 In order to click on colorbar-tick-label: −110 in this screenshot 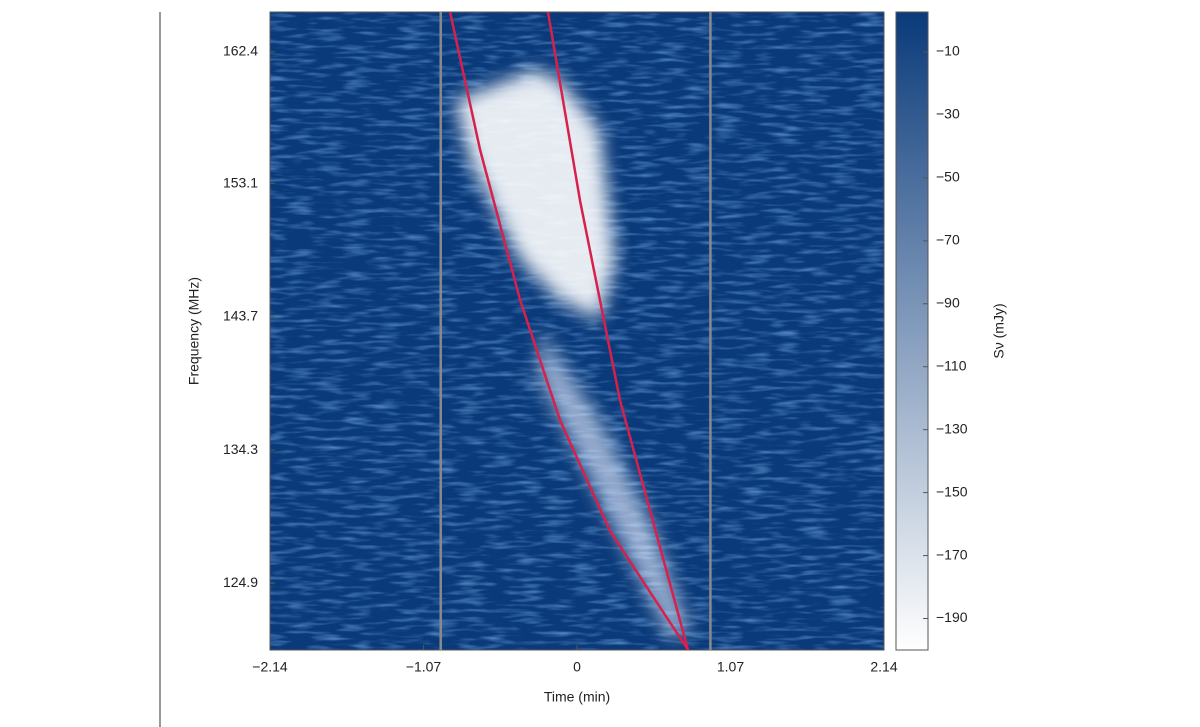, I will do `click(951, 365)`.